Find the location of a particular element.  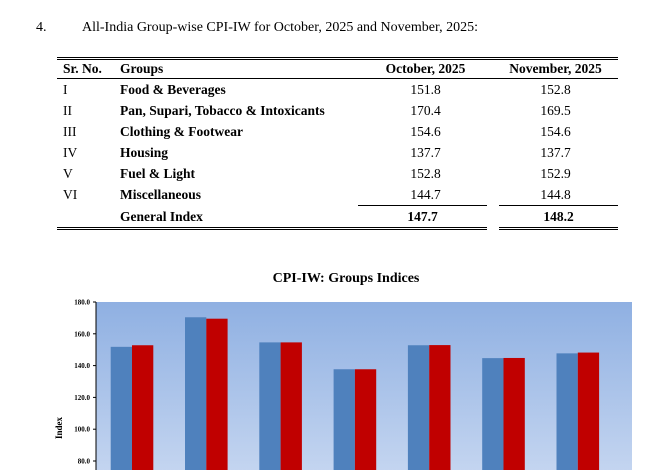

table-row: General Index 147.7 148.2 is located at coordinates (337, 217).